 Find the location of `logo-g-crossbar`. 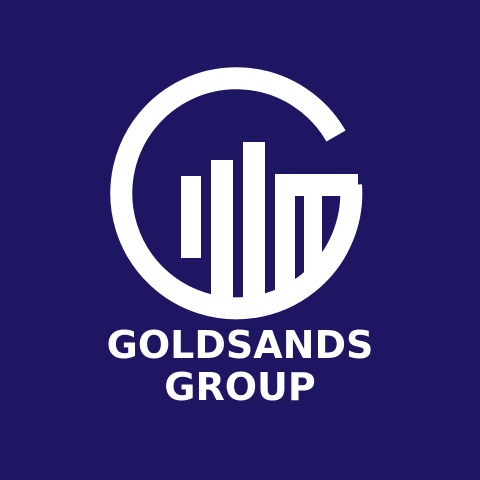

logo-g-crossbar is located at coordinates (322, 185).